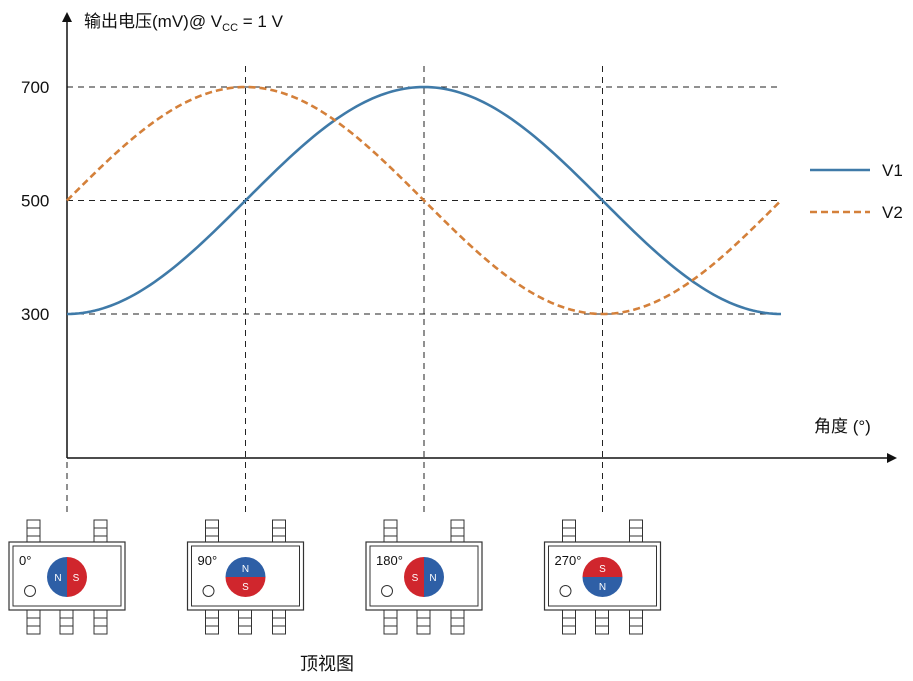  Describe the element at coordinates (389, 560) in the screenshot. I see `angle-label: 180°` at that location.